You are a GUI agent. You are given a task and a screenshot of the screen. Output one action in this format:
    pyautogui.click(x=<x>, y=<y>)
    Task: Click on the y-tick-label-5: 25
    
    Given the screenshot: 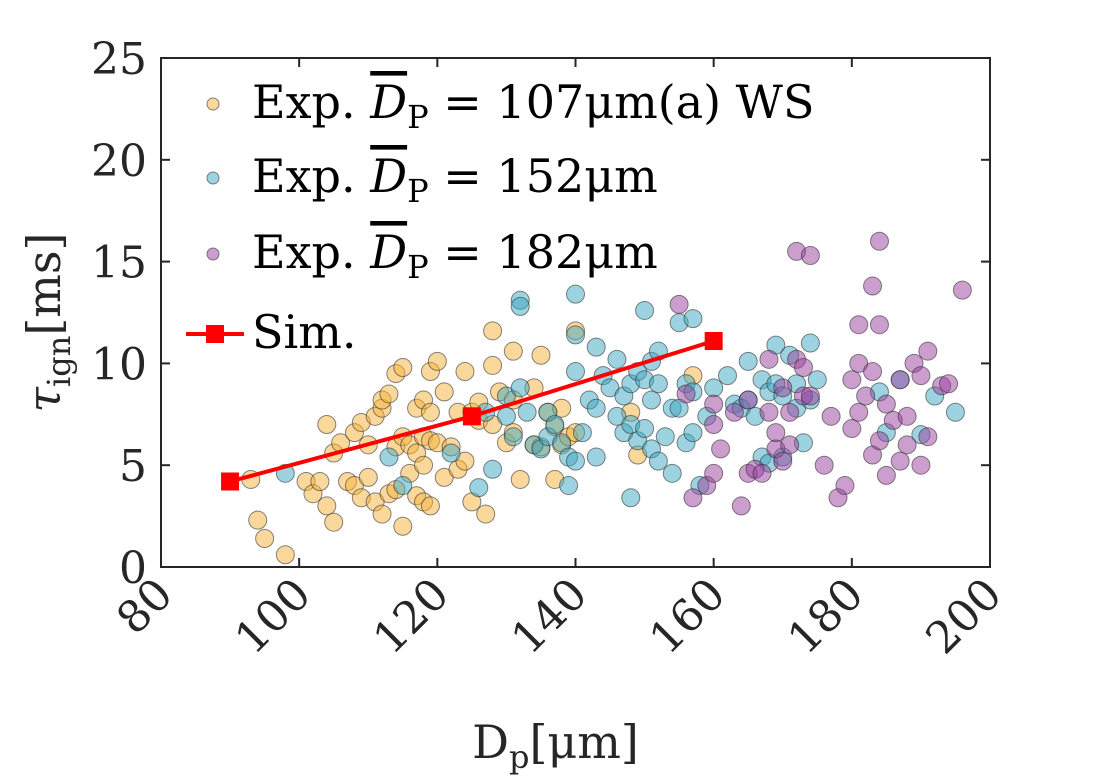 What is the action you would take?
    pyautogui.click(x=119, y=59)
    